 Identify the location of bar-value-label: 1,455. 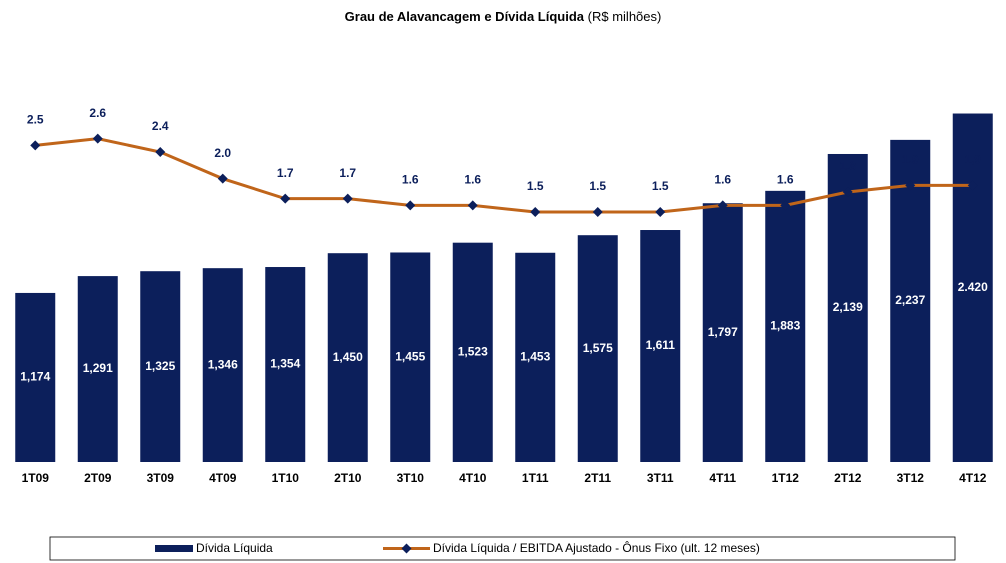
(410, 356).